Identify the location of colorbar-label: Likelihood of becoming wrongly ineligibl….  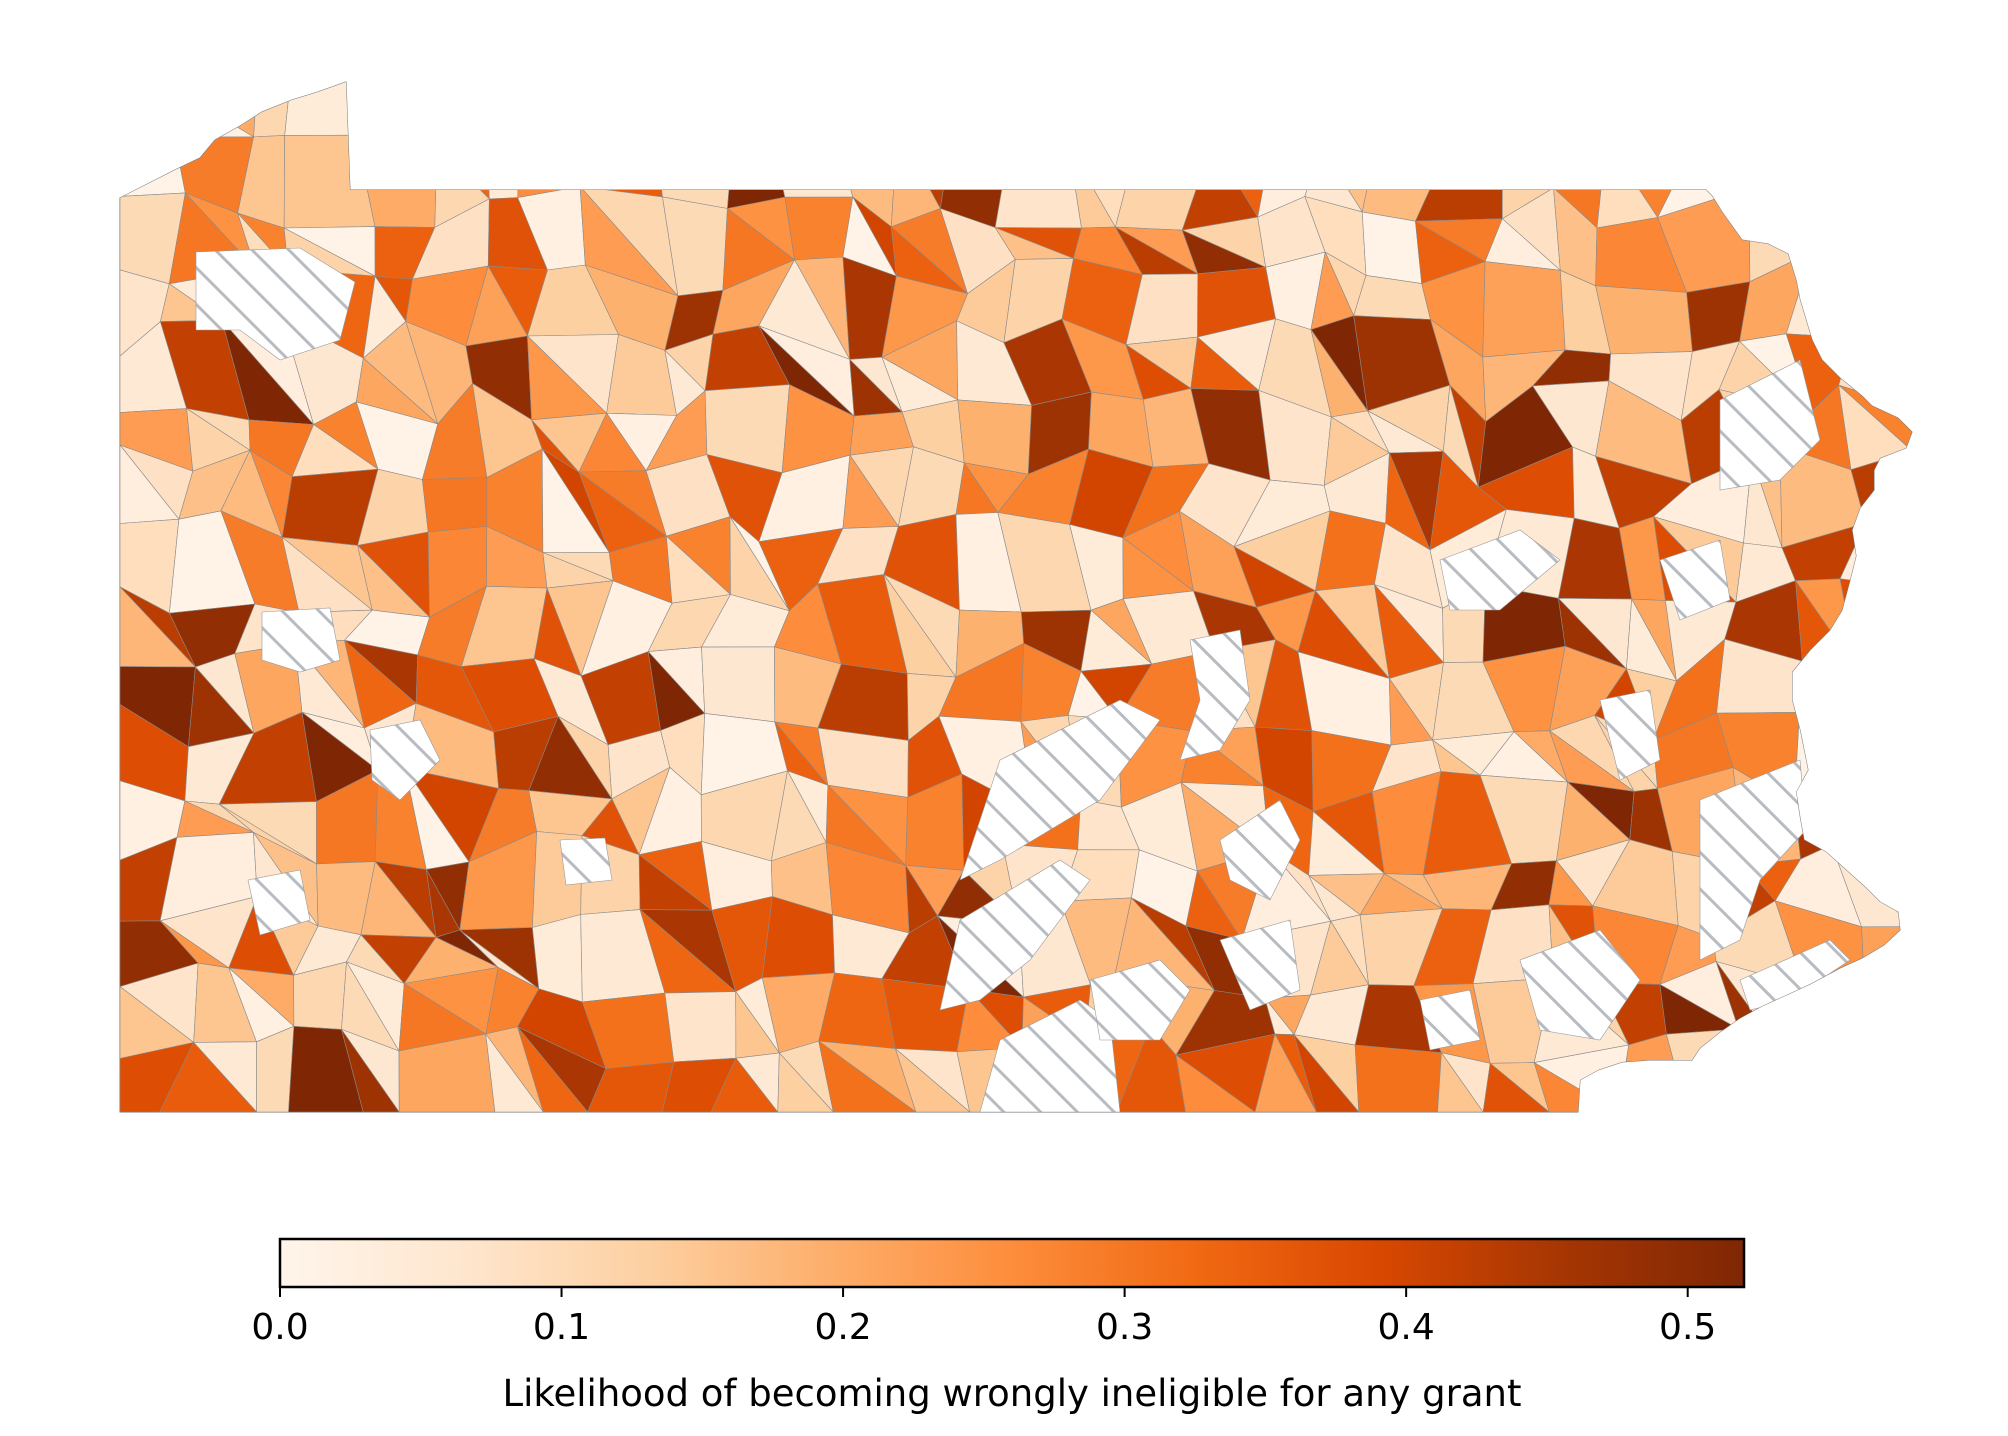
(1012, 1393).